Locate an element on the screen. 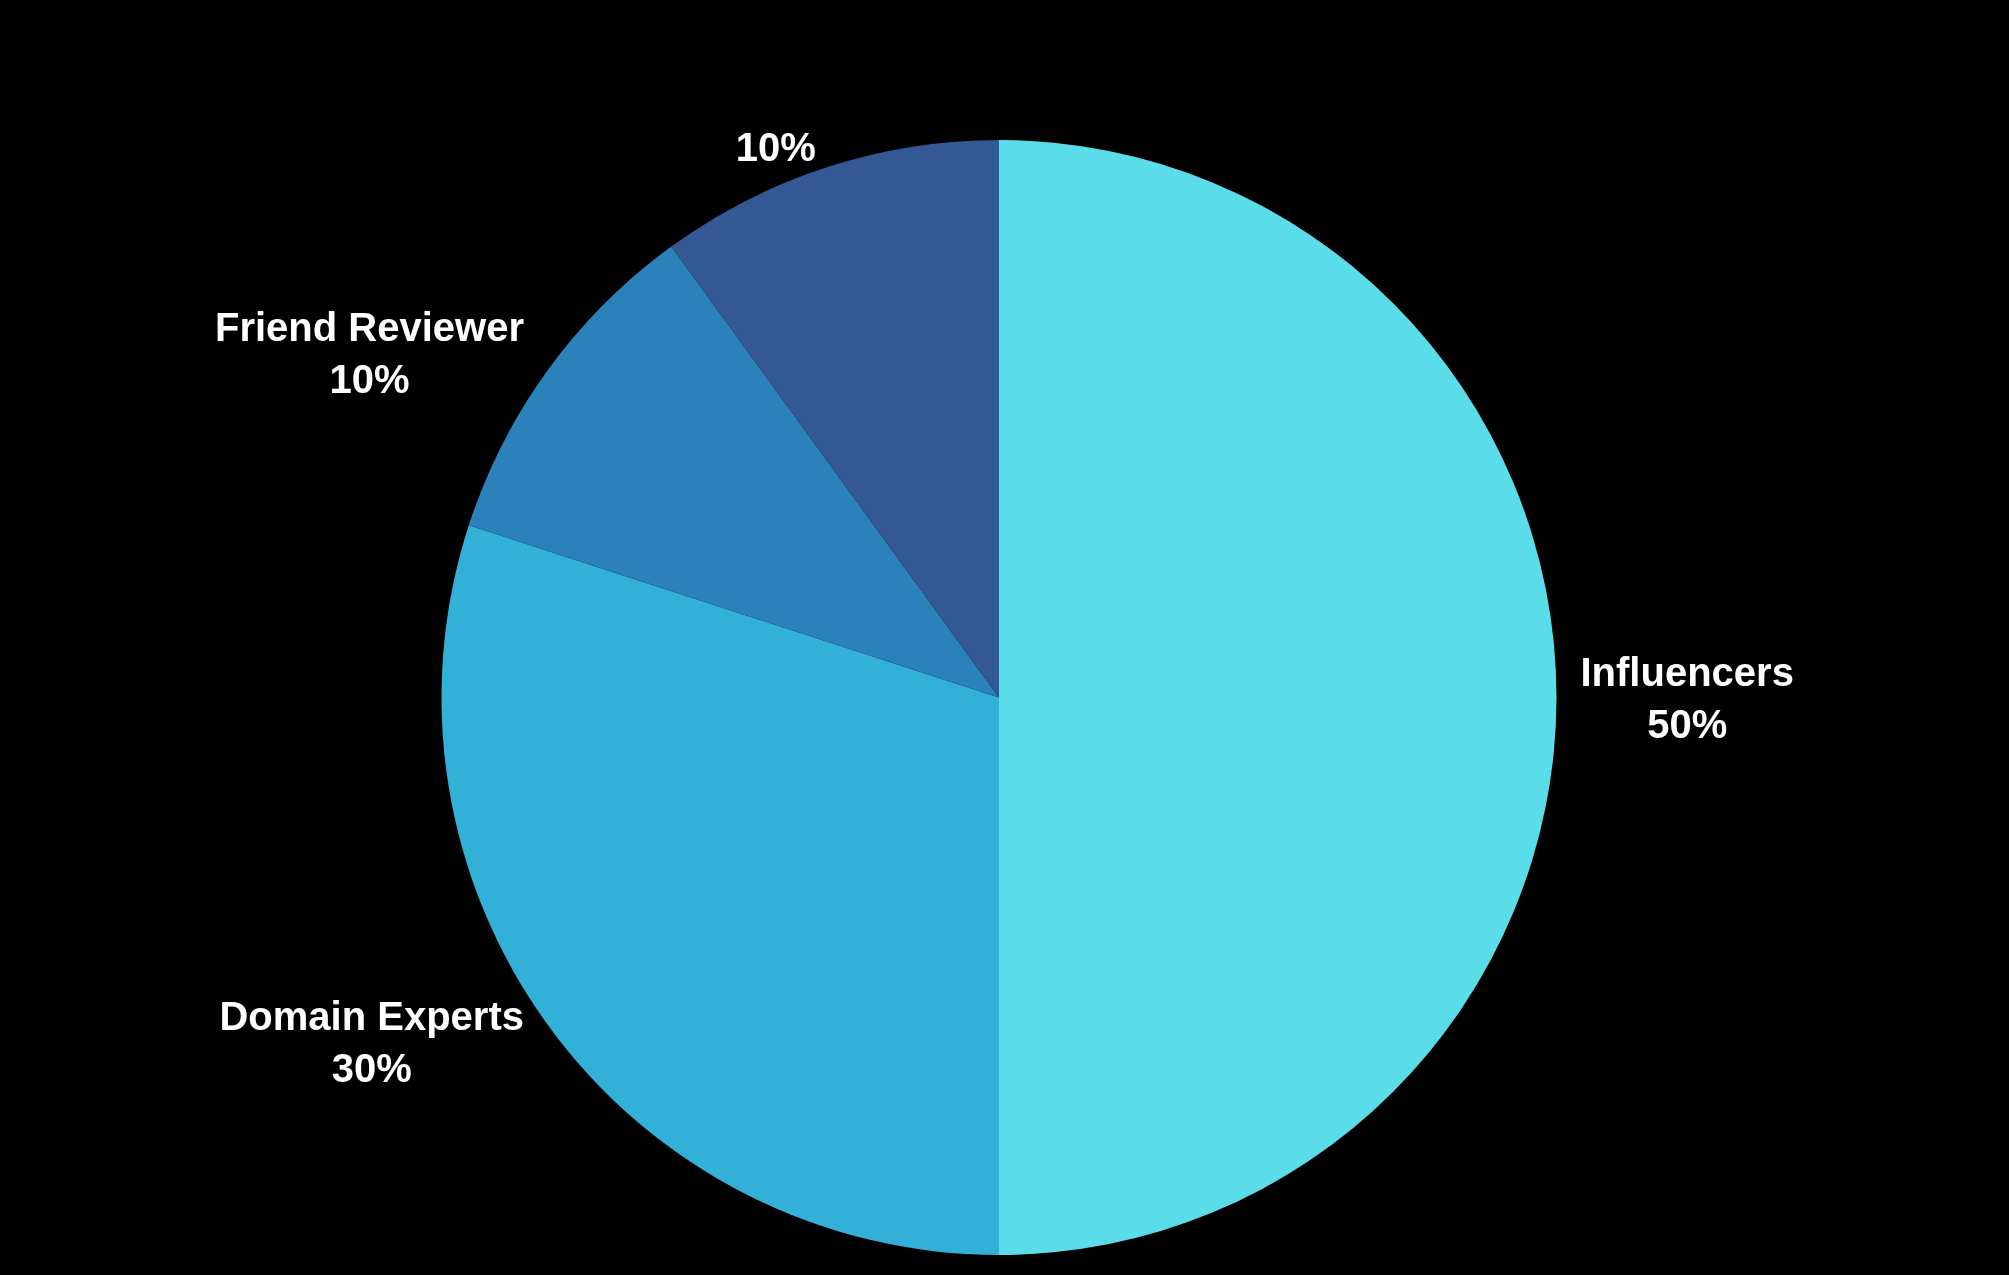 Image resolution: width=2009 pixels, height=1275 pixels. slice-label: Domain Experts is located at coordinates (371, 1015).